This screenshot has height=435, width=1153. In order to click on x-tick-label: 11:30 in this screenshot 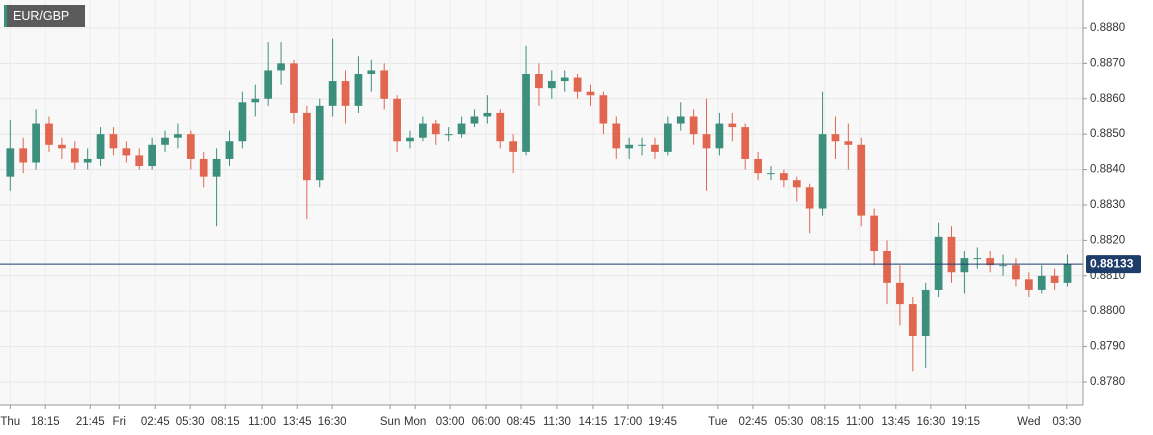, I will do `click(557, 422)`.